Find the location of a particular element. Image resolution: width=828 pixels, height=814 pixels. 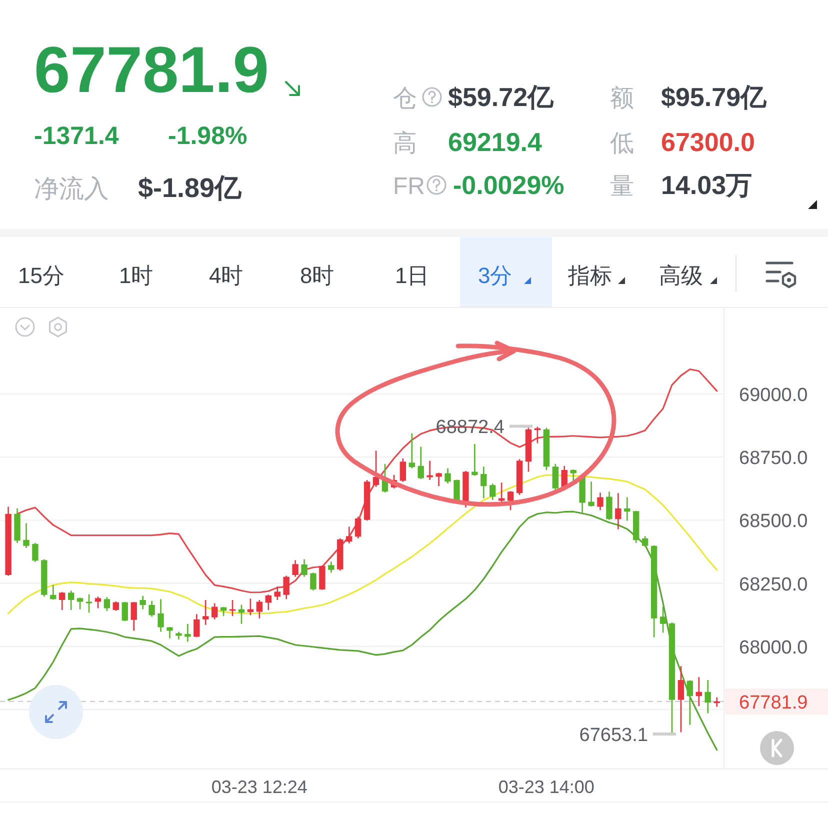

text: 低 is located at coordinates (622, 143).